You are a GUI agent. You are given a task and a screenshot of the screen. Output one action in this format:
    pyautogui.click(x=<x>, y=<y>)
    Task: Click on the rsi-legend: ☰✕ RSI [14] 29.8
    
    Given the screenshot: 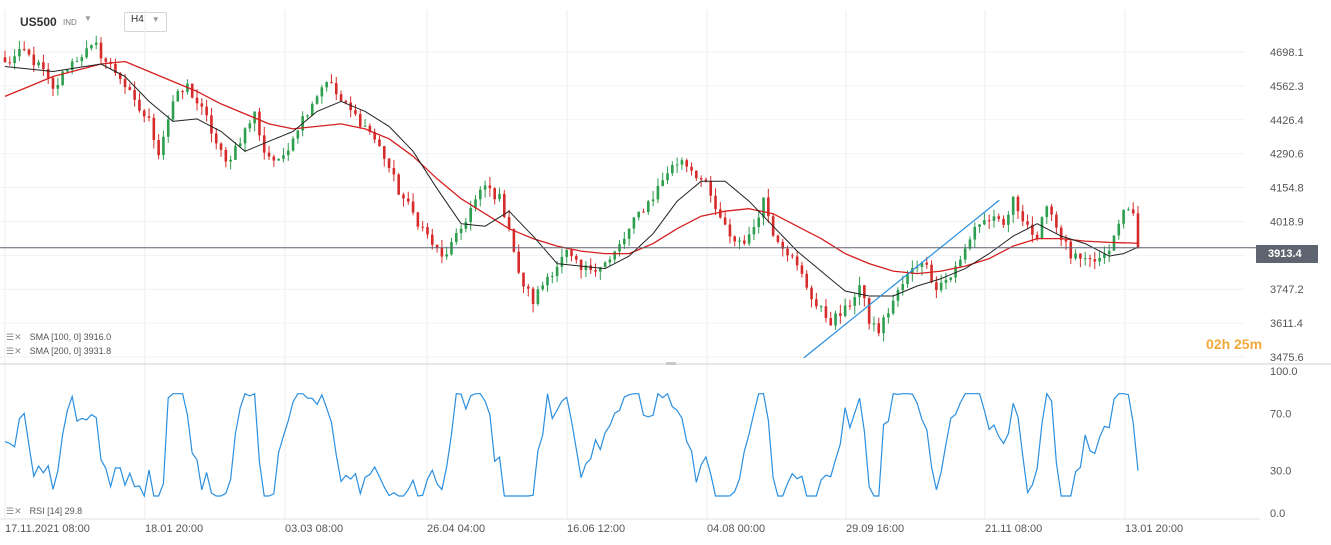 What is the action you would take?
    pyautogui.click(x=44, y=511)
    